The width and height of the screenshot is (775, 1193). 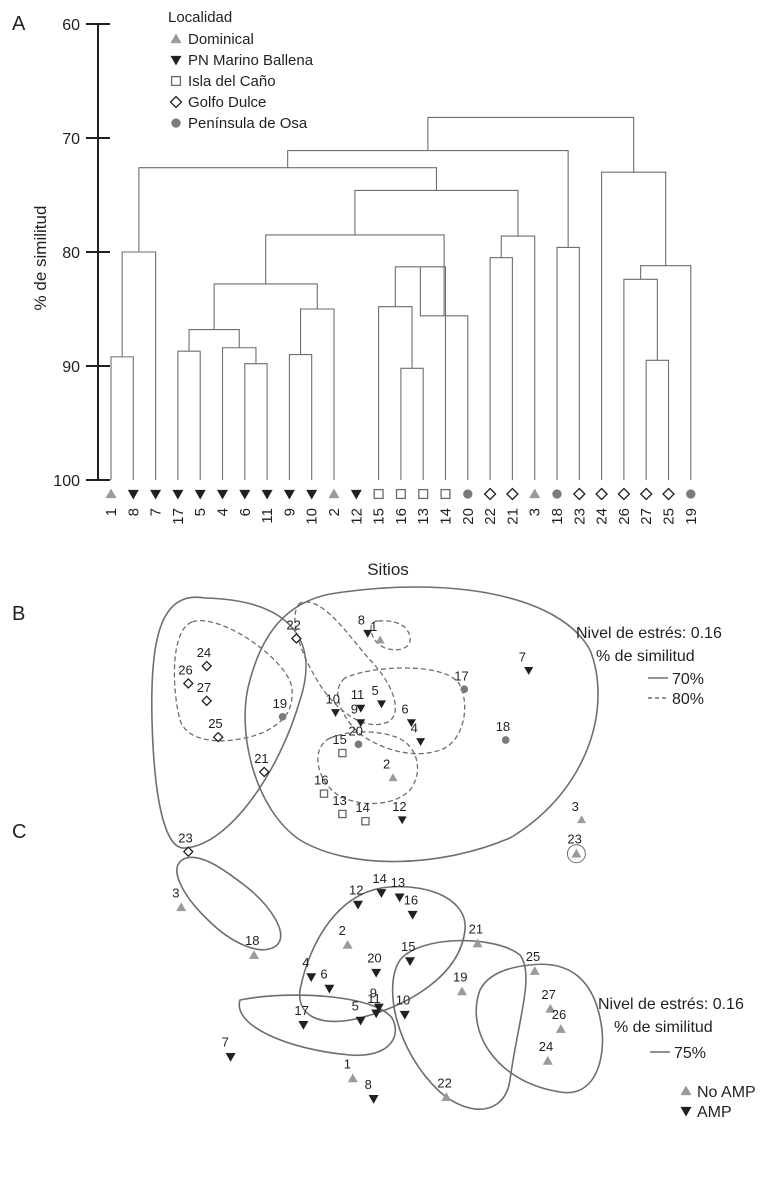 What do you see at coordinates (404, 709) in the screenshot?
I see `point-label: 6` at bounding box center [404, 709].